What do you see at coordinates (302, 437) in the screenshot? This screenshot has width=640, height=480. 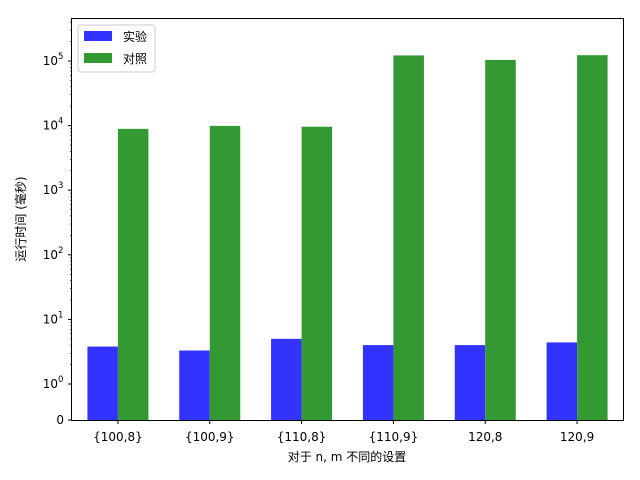 I see `x-tick-label-2: {110,8}` at bounding box center [302, 437].